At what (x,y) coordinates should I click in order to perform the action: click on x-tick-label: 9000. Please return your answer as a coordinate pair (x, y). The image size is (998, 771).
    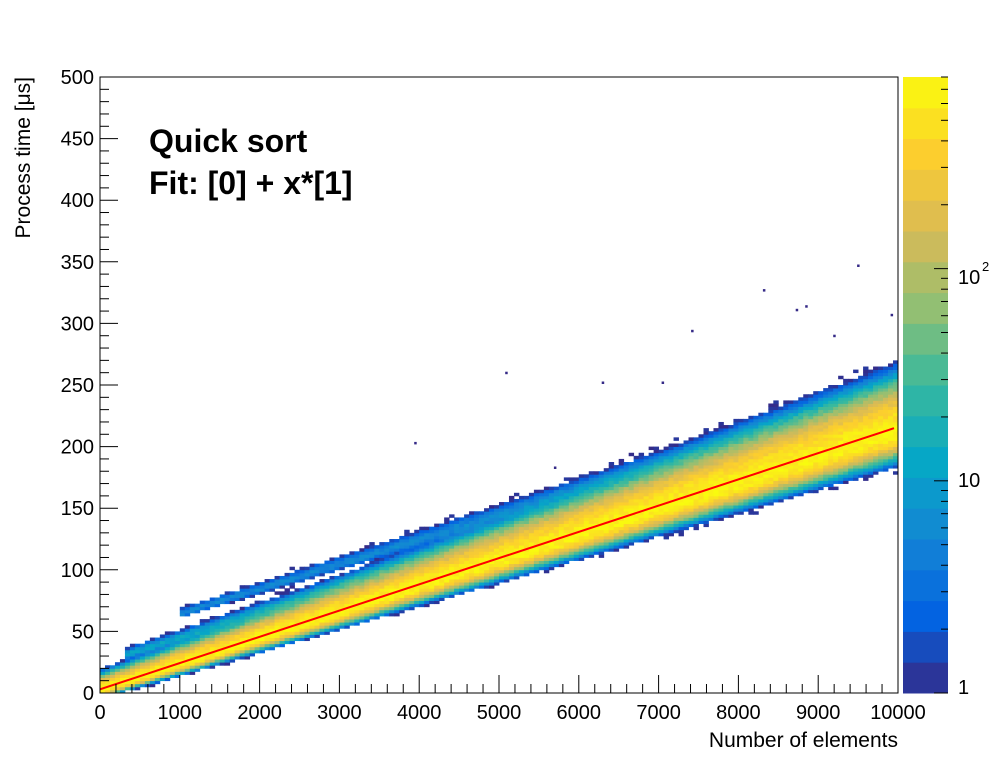
    Looking at the image, I should click on (818, 713).